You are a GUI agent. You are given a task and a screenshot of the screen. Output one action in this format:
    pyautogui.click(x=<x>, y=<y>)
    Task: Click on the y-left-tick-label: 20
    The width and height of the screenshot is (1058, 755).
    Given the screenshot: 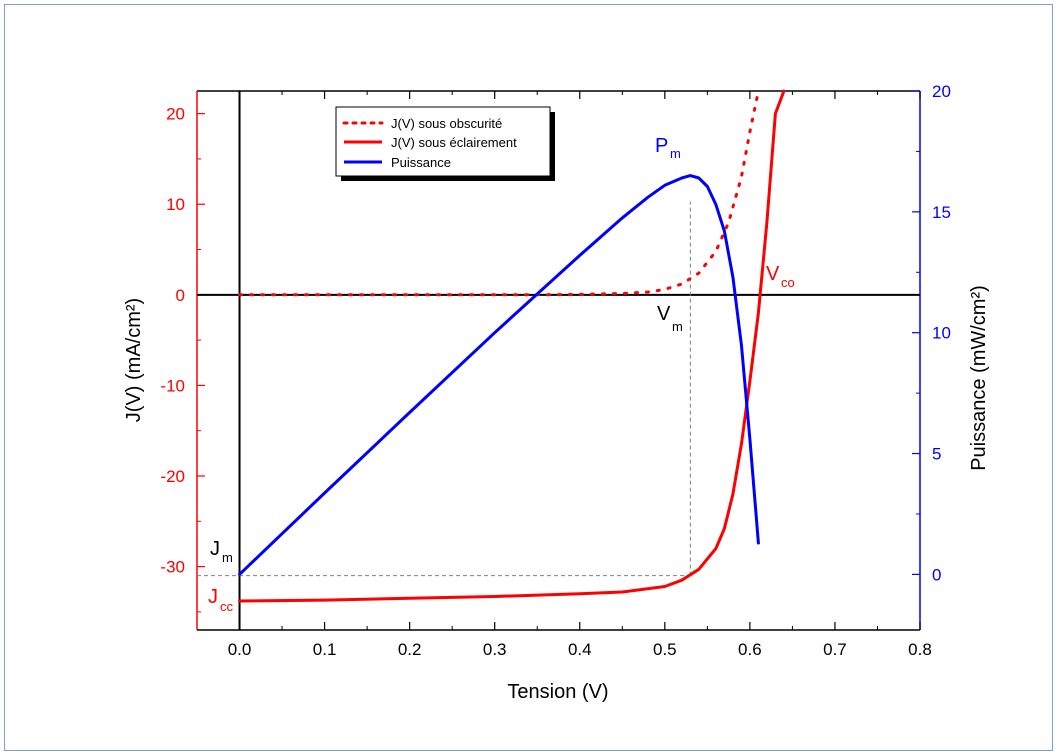 What is the action you would take?
    pyautogui.click(x=175, y=114)
    